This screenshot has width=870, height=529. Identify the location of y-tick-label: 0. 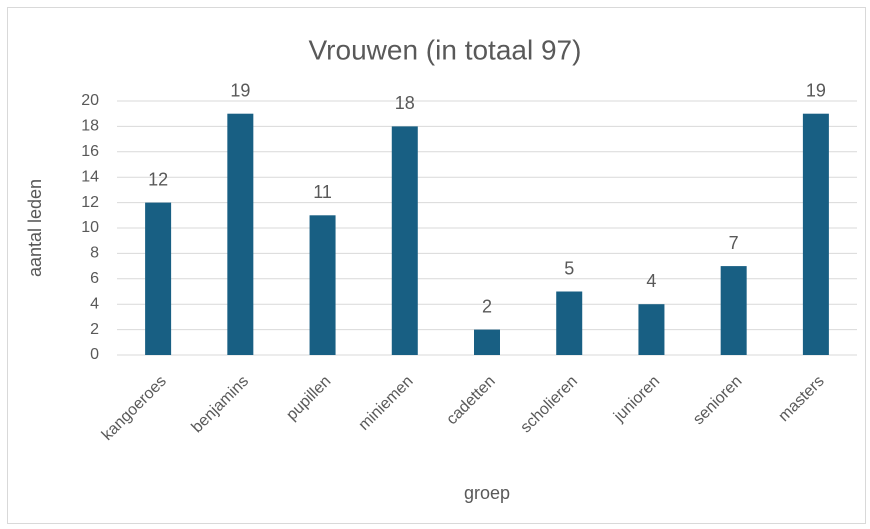
(94, 354).